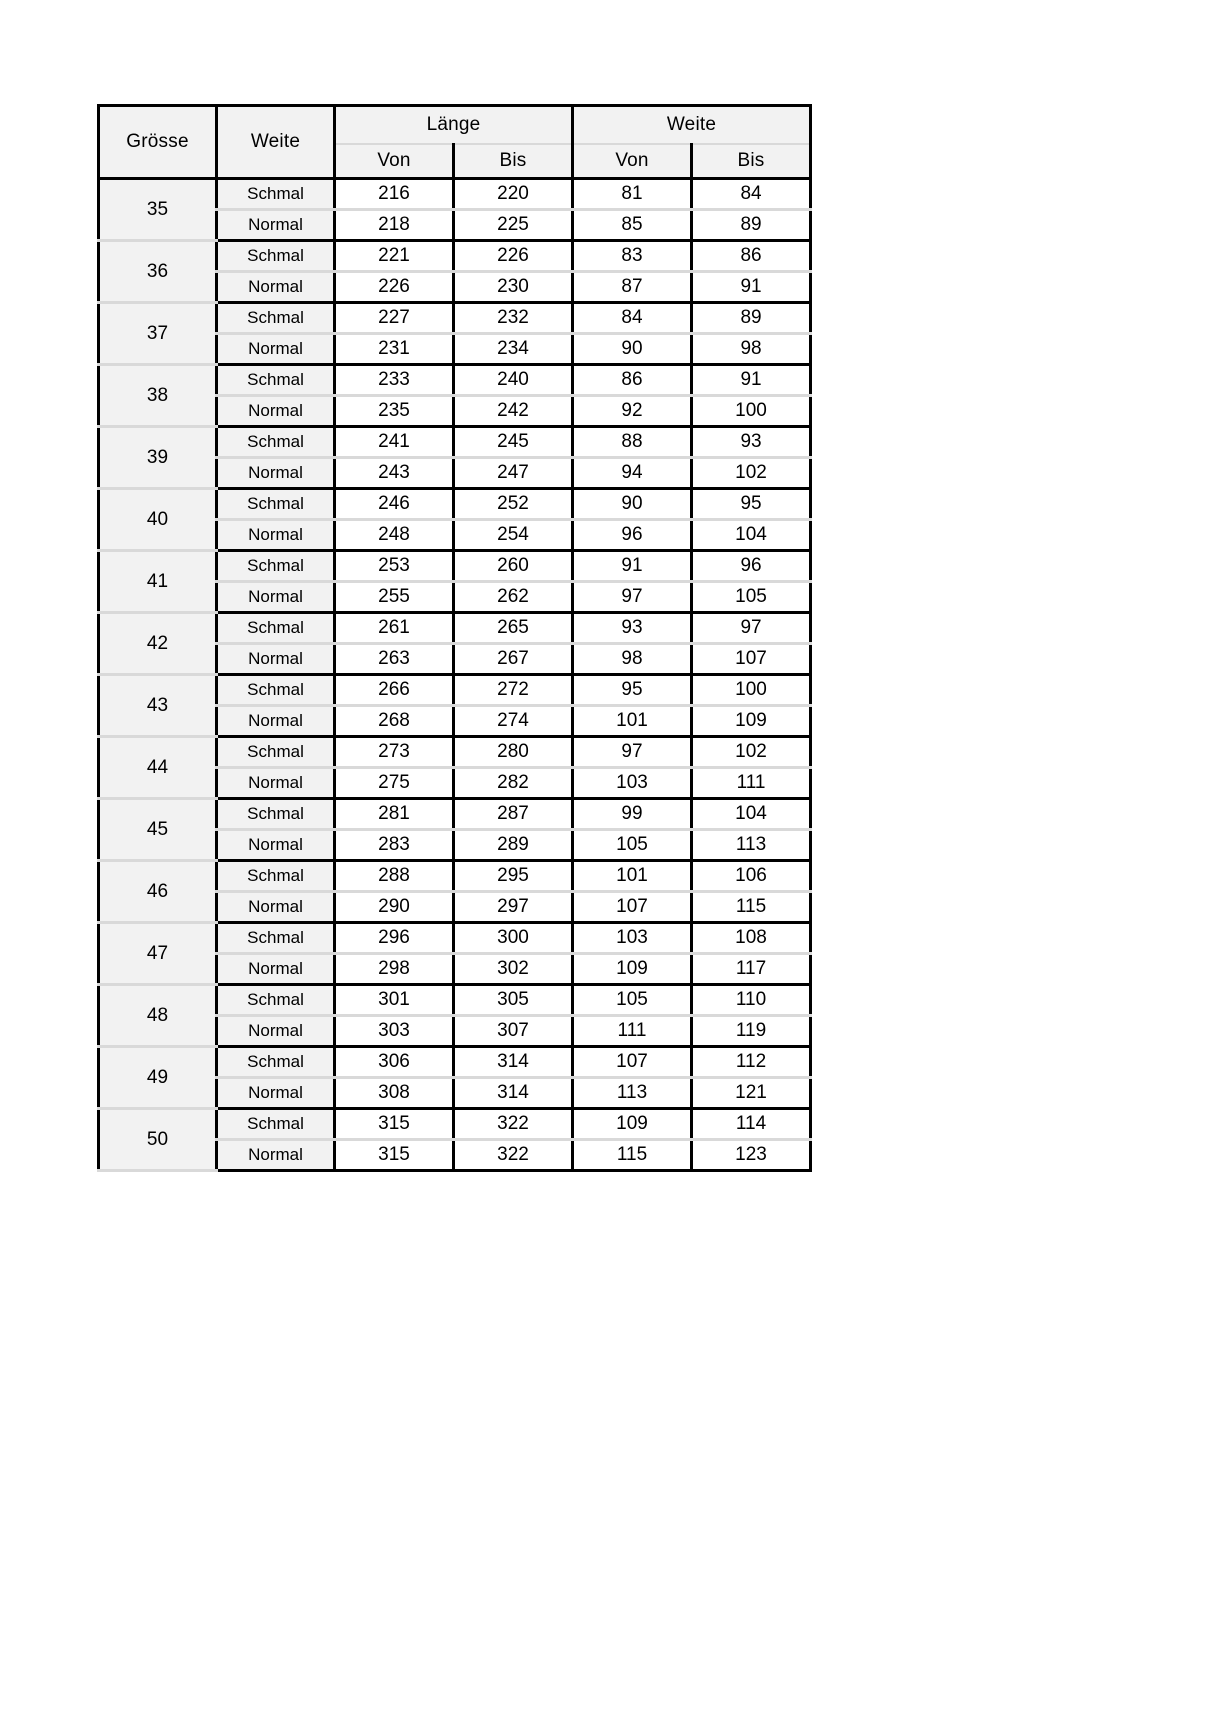 This screenshot has height=1717, width=1214. Describe the element at coordinates (750, 162) in the screenshot. I see `column-header-weite-bis: Bis` at that location.